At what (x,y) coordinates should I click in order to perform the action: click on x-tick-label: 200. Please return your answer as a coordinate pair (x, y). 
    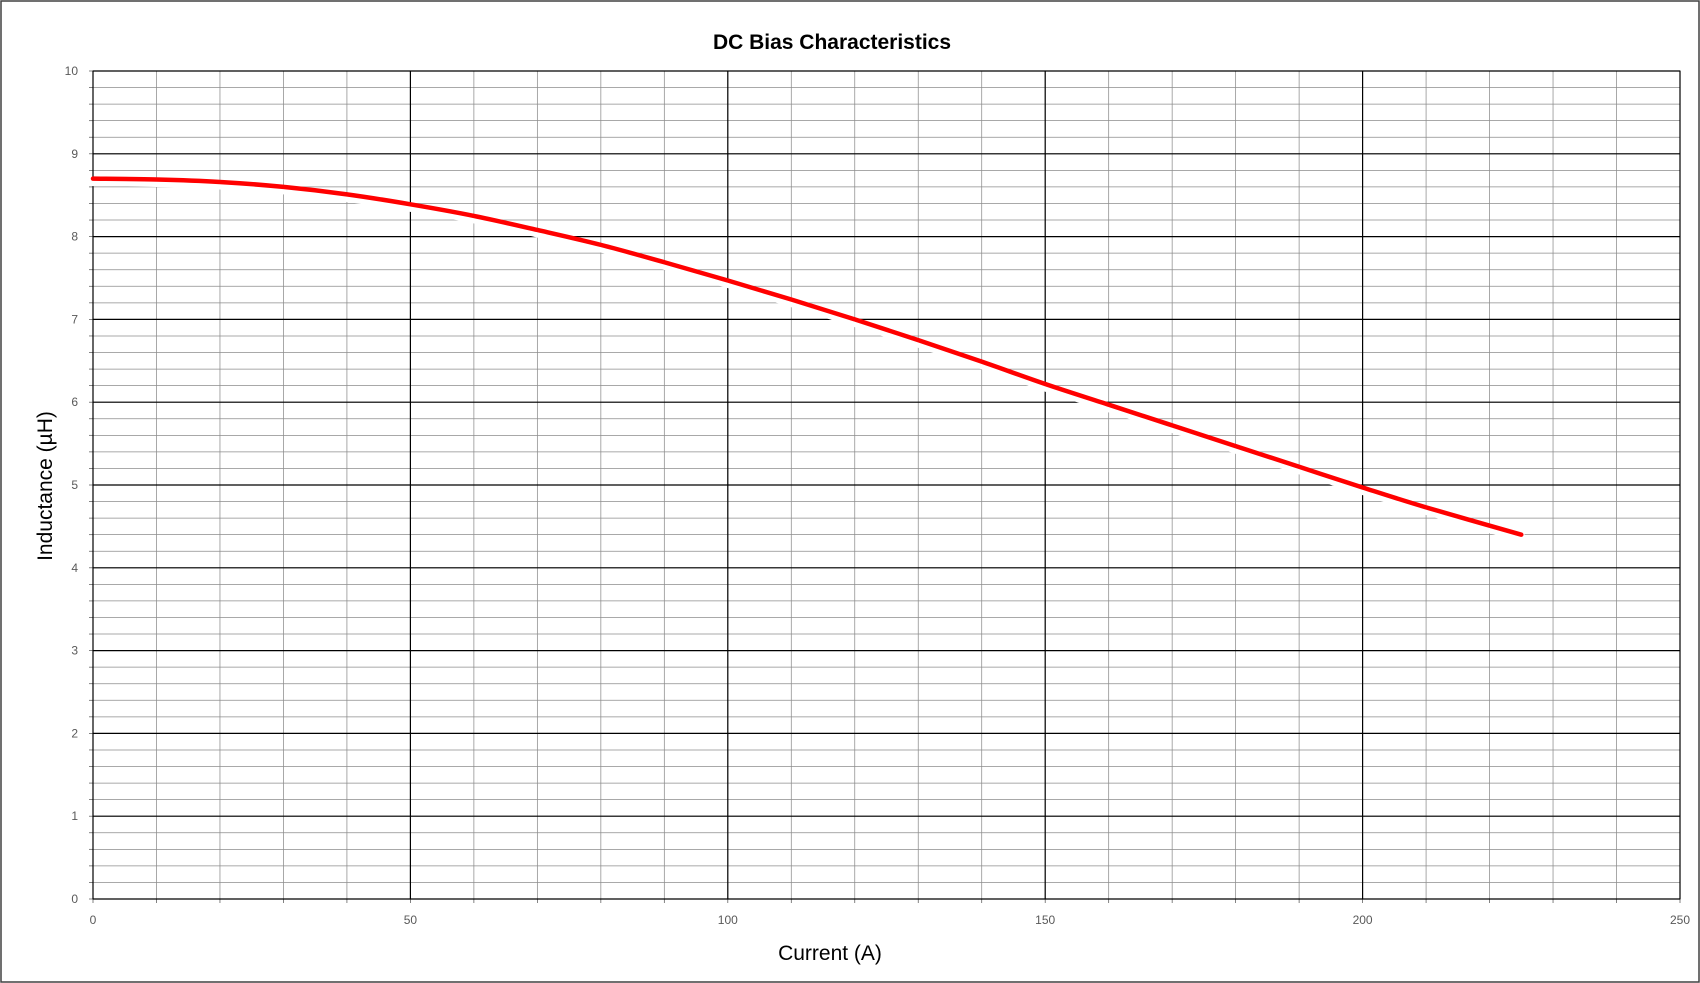
    Looking at the image, I should click on (1363, 920).